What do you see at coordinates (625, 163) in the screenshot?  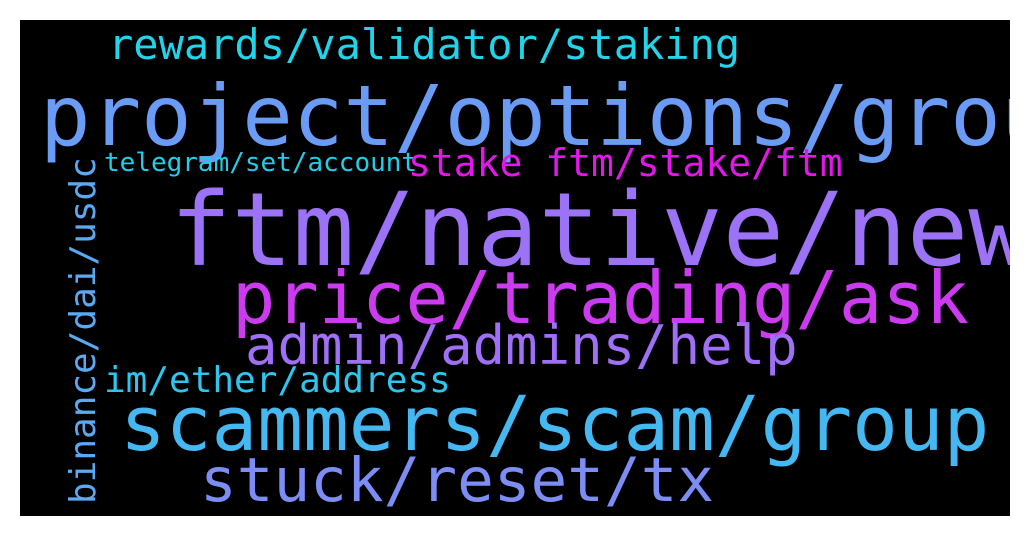 I see `word-stake-ftm: stake ftm/stake/ftm` at bounding box center [625, 163].